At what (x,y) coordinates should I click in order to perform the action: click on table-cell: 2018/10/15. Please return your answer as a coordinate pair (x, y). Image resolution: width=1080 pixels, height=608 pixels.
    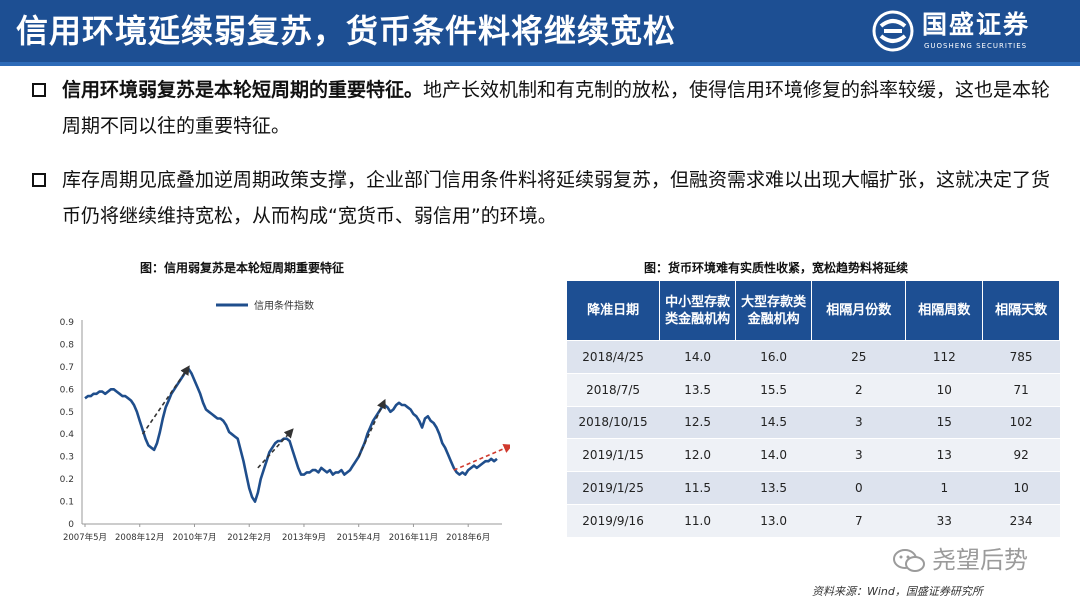
    Looking at the image, I should click on (613, 423).